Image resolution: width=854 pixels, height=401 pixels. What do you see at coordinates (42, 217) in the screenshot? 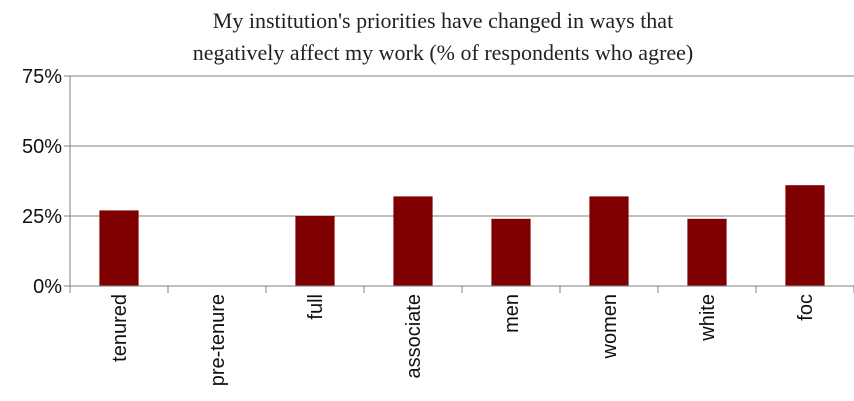
I see `y-tick-label: 25%` at bounding box center [42, 217].